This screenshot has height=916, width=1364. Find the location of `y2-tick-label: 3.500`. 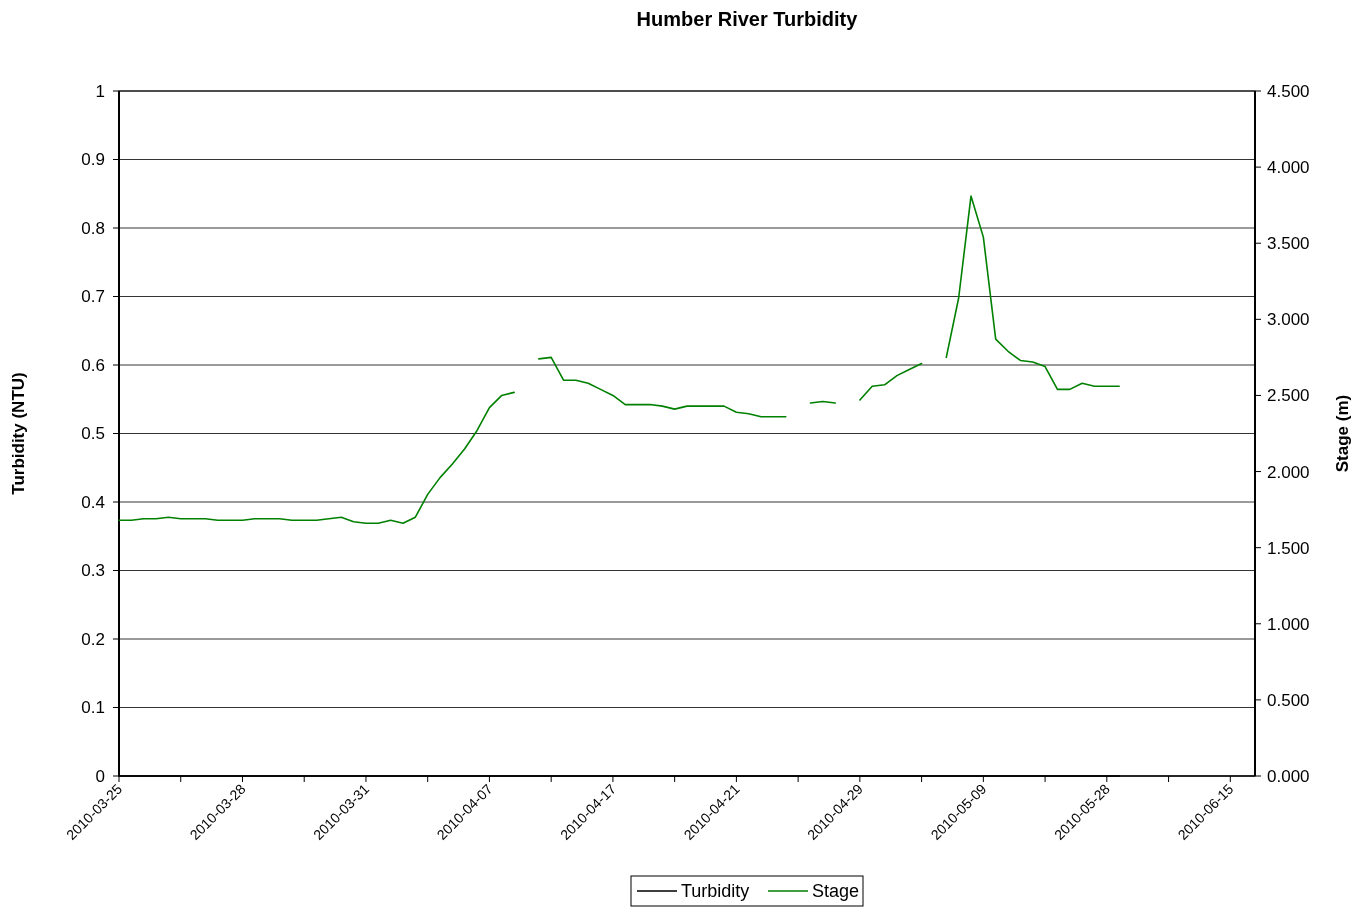

y2-tick-label: 3.500 is located at coordinates (1288, 244).